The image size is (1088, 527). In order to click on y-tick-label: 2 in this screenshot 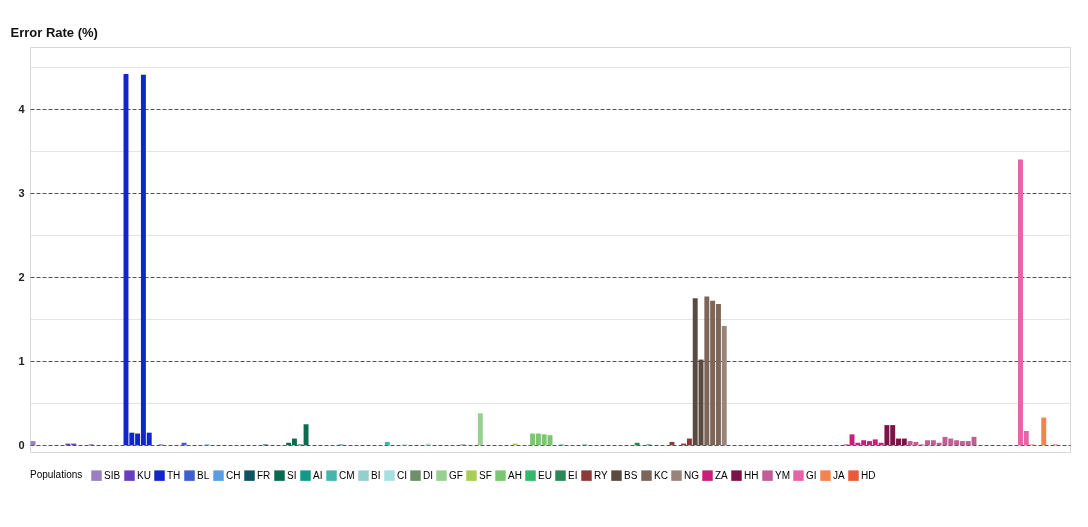, I will do `click(21, 276)`.